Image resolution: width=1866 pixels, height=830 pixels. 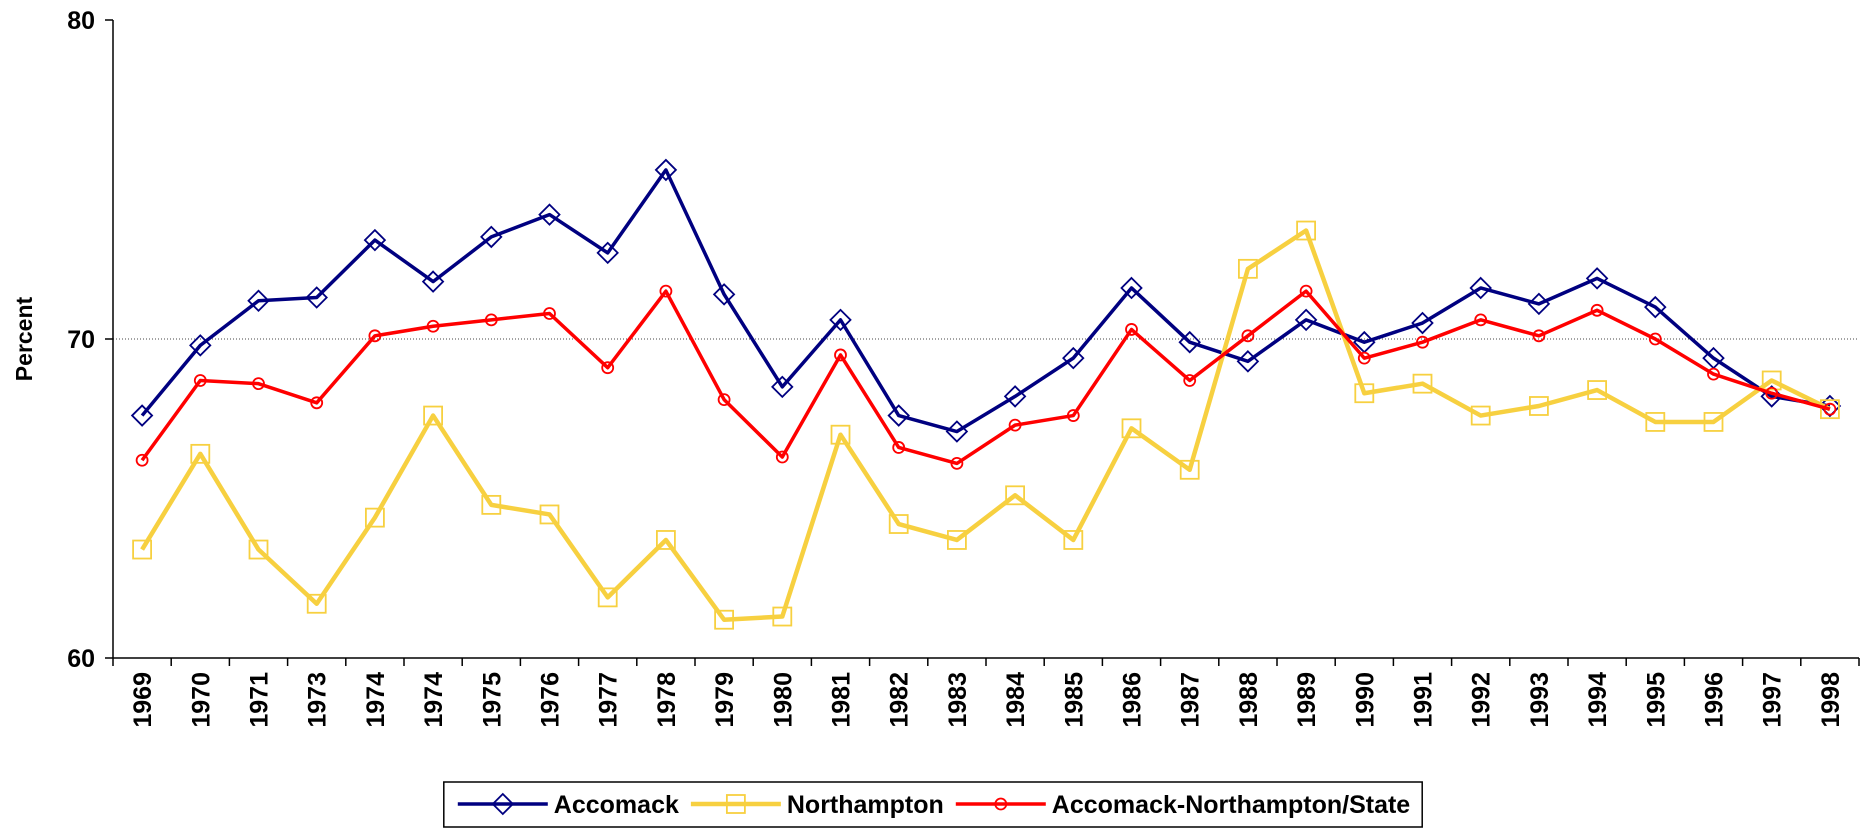 What do you see at coordinates (783, 700) in the screenshot?
I see `x-tick-label: 1980` at bounding box center [783, 700].